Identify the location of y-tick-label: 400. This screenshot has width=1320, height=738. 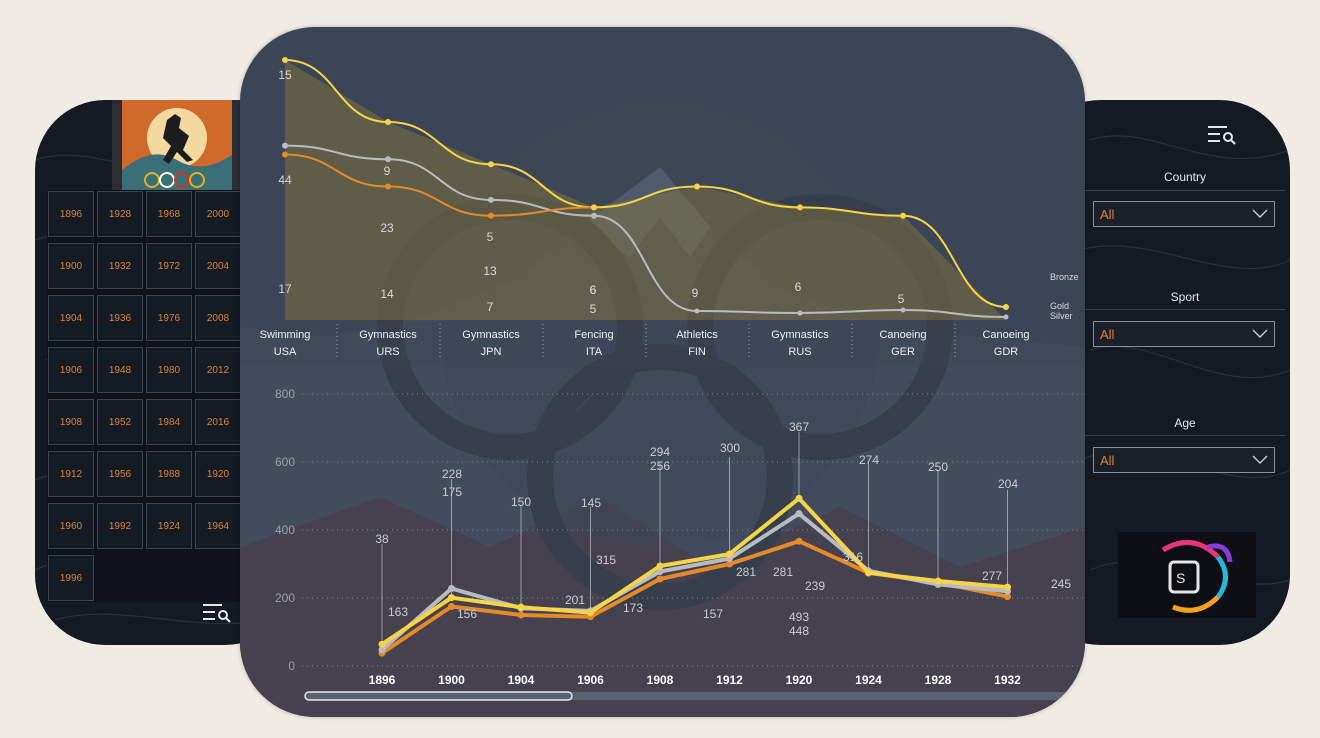
(285, 530).